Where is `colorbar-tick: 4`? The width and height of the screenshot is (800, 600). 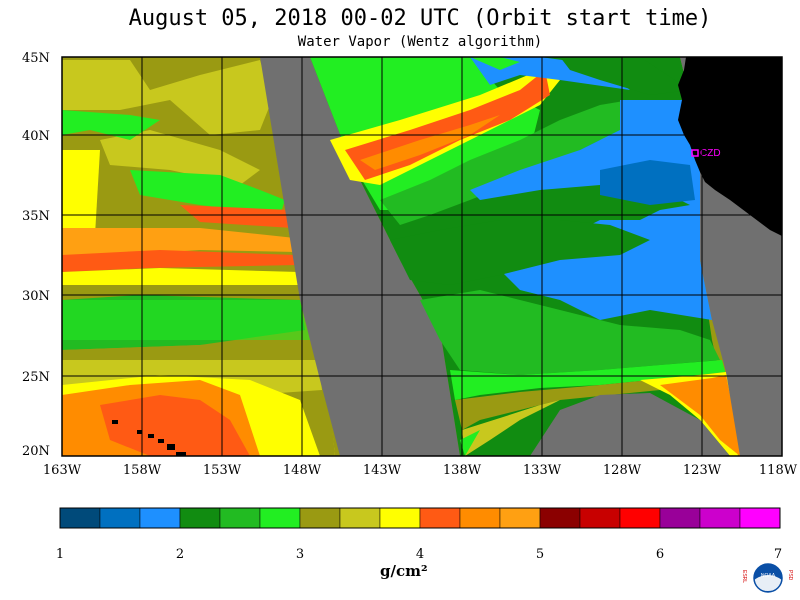
colorbar-tick: 4 is located at coordinates (420, 554).